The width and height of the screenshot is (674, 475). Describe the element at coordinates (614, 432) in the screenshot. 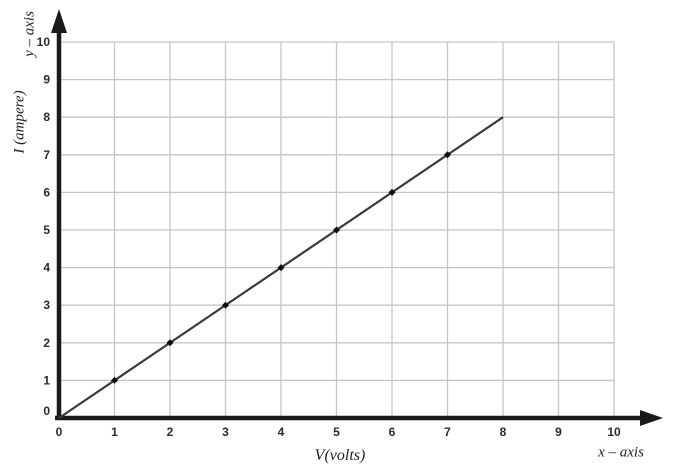

I see `x-tick-label: 10` at that location.